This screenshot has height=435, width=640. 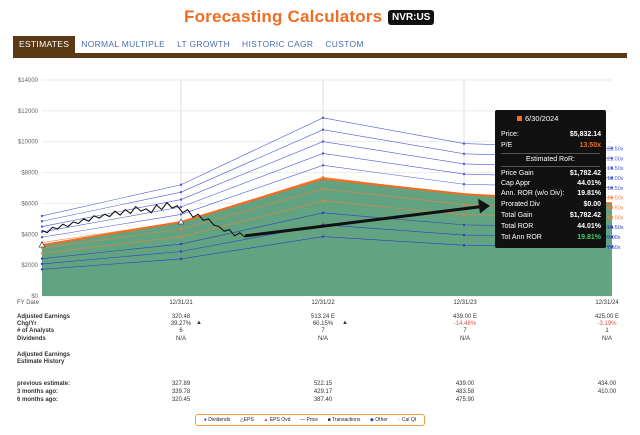 I want to click on legend-eps-ovd: ▲ EPS Ovd, so click(x=277, y=420).